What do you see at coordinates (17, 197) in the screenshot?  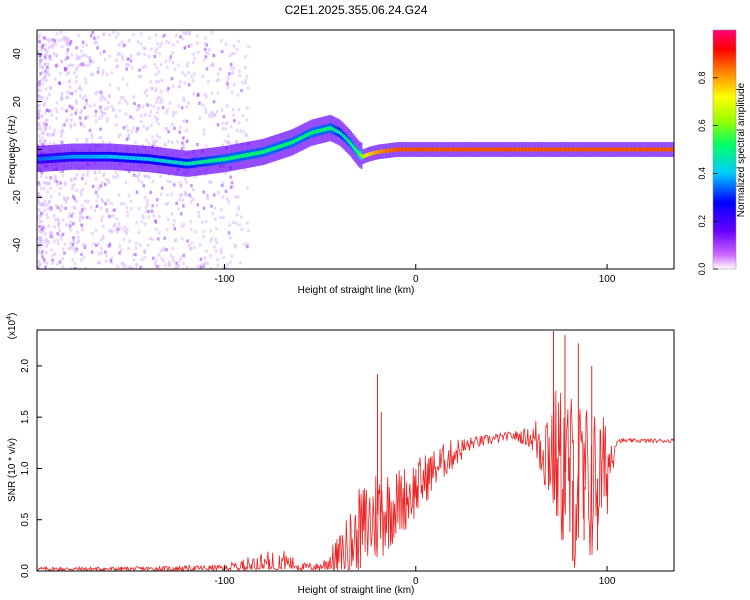 I see `spectrogram-y-tick-label: -20` at bounding box center [17, 197].